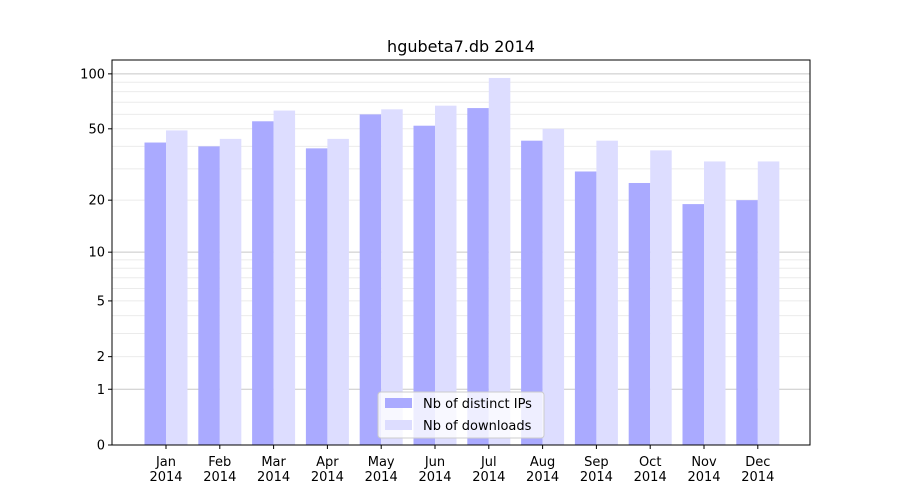 The width and height of the screenshot is (900, 500). Describe the element at coordinates (96, 253) in the screenshot. I see `y-tick-label: 10` at that location.